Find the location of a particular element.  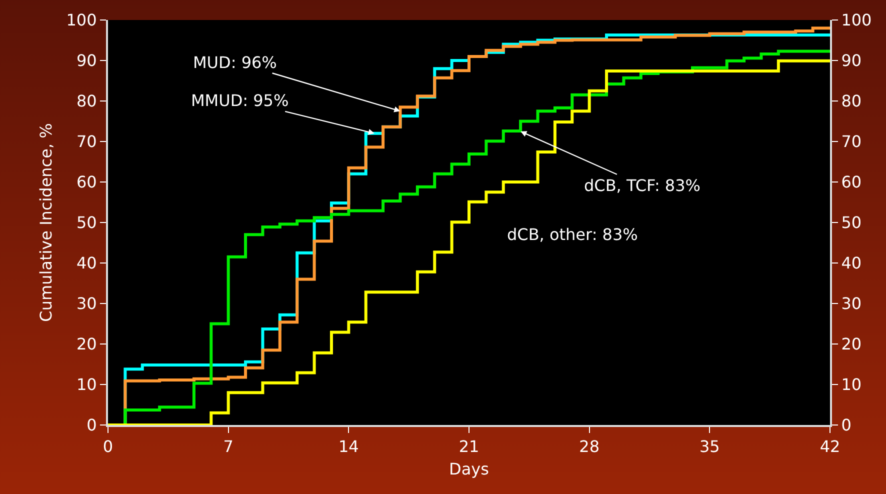

x-tick-label: 21 is located at coordinates (469, 446).